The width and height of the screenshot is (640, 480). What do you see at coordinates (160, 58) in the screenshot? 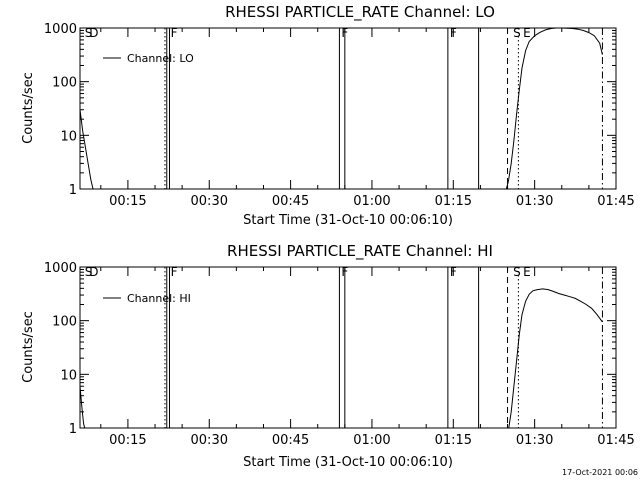
I see `legend-label: Channel: LO` at bounding box center [160, 58].